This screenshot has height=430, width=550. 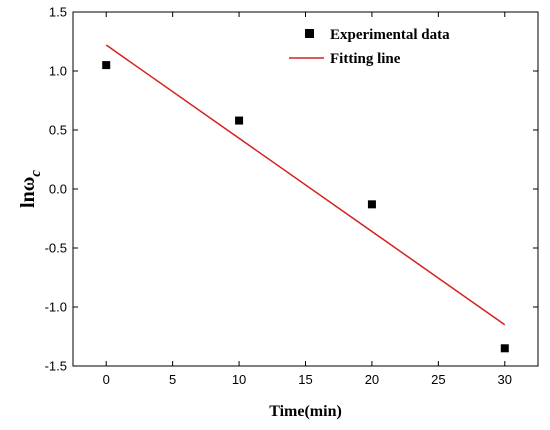 I want to click on y-tick-label: -0.5, so click(x=56, y=248).